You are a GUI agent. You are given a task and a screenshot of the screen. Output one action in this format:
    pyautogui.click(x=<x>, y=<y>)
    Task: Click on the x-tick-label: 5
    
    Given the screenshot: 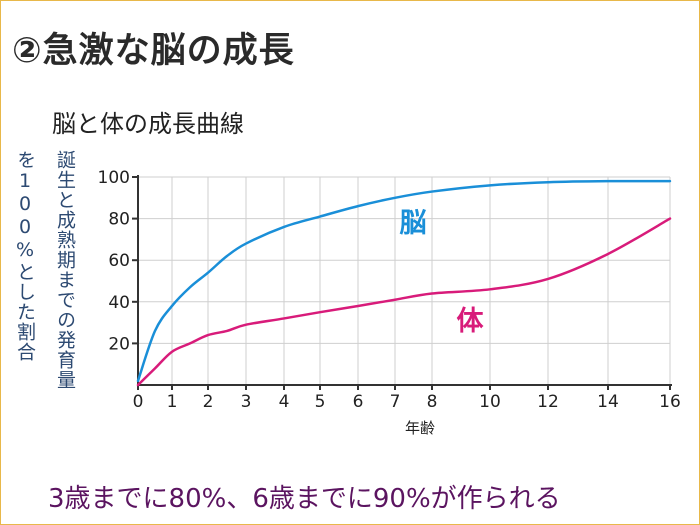 What is the action you would take?
    pyautogui.click(x=320, y=402)
    